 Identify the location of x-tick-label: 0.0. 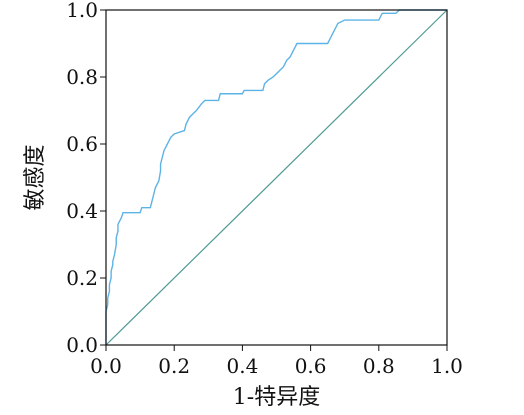
(106, 366).